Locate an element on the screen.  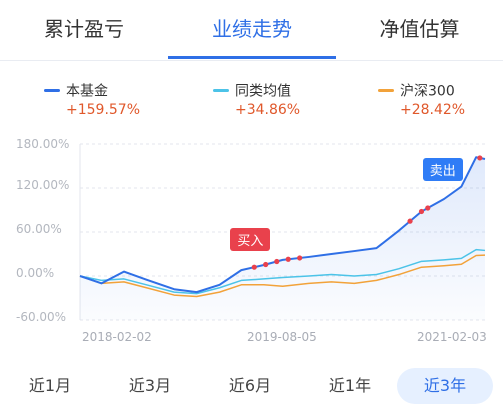
legend-value: +159.57% is located at coordinates (103, 110).